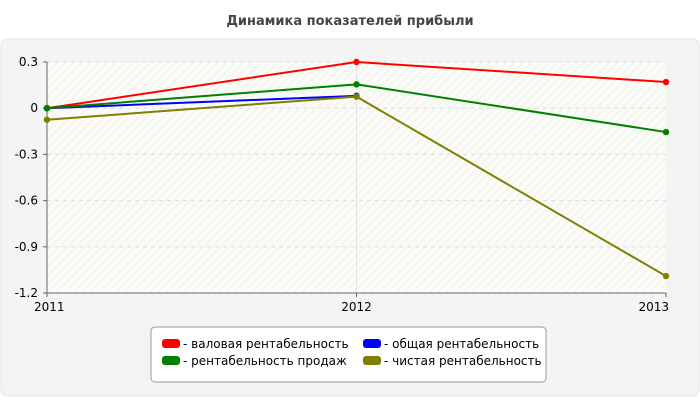 The height and width of the screenshot is (400, 700). I want to click on x-tick-label: 2012, so click(356, 307).